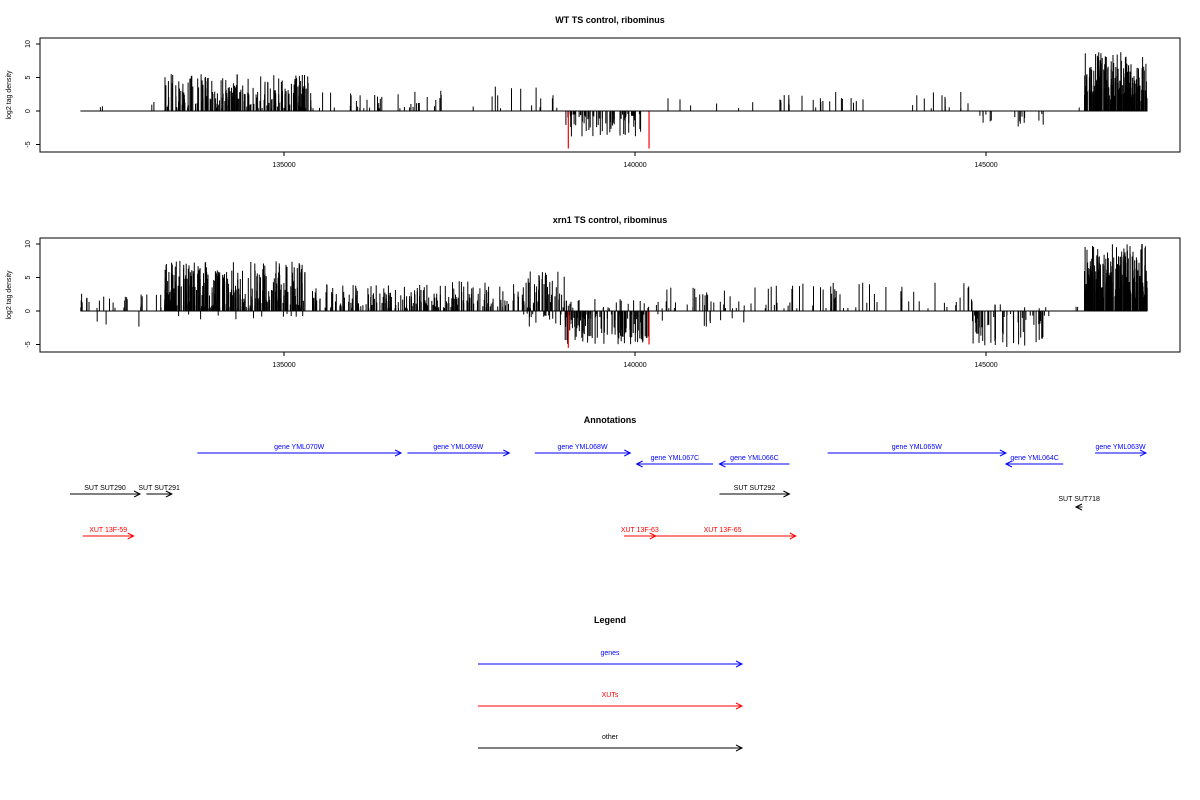  I want to click on annotation-feature: SUT SUT290, so click(106, 491).